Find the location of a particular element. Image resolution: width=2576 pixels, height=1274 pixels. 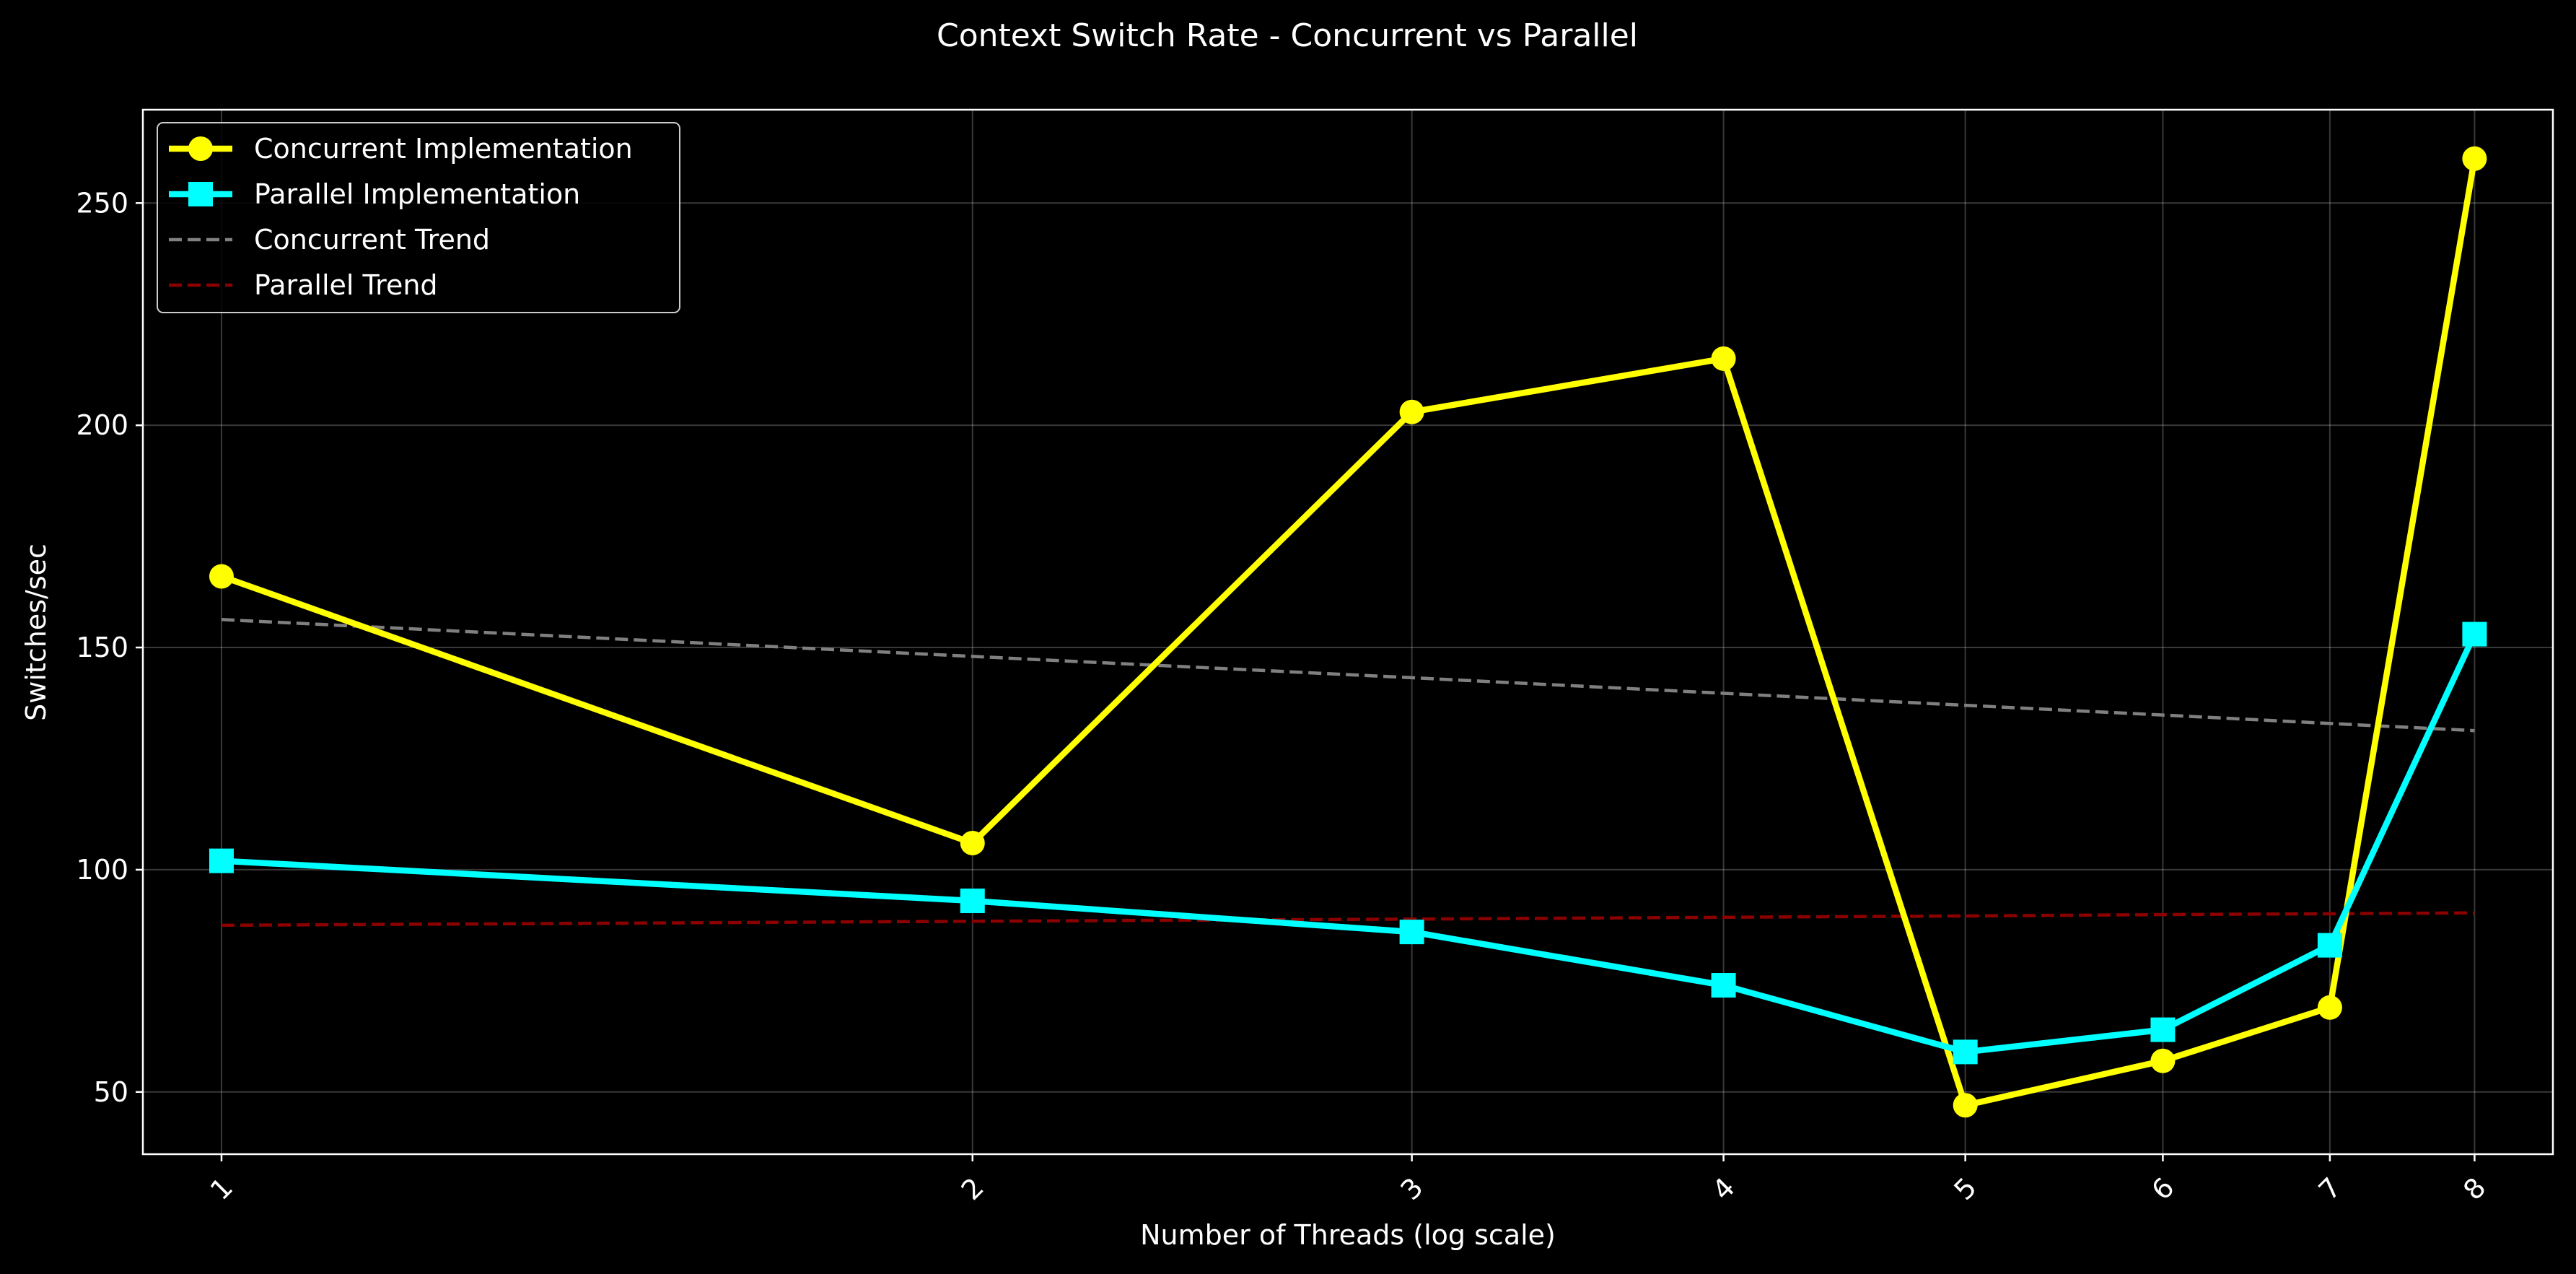

y-tick-label: 50 is located at coordinates (111, 1092).